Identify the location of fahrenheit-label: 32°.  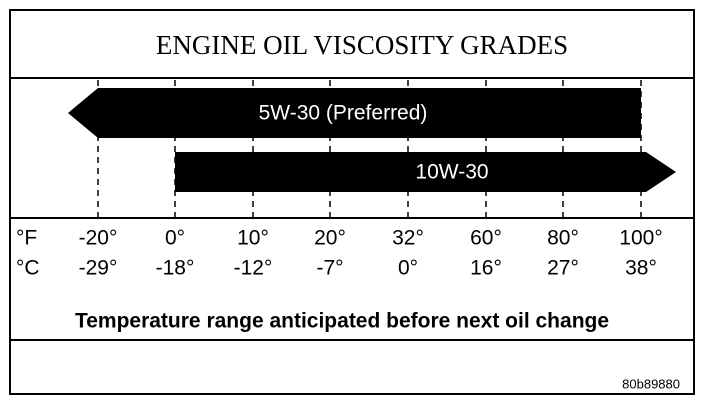
(408, 238).